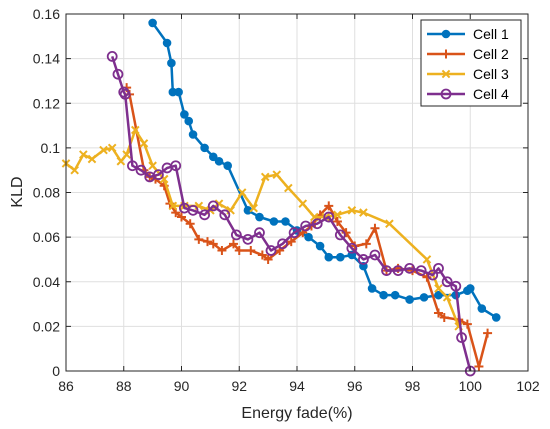  Describe the element at coordinates (46, 326) in the screenshot. I see `y-tick-label: 0.02` at that location.